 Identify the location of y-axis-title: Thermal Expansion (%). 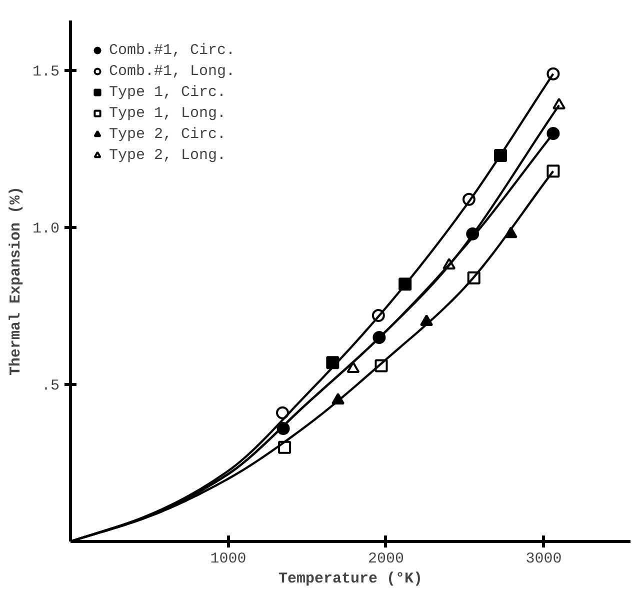
(15, 281).